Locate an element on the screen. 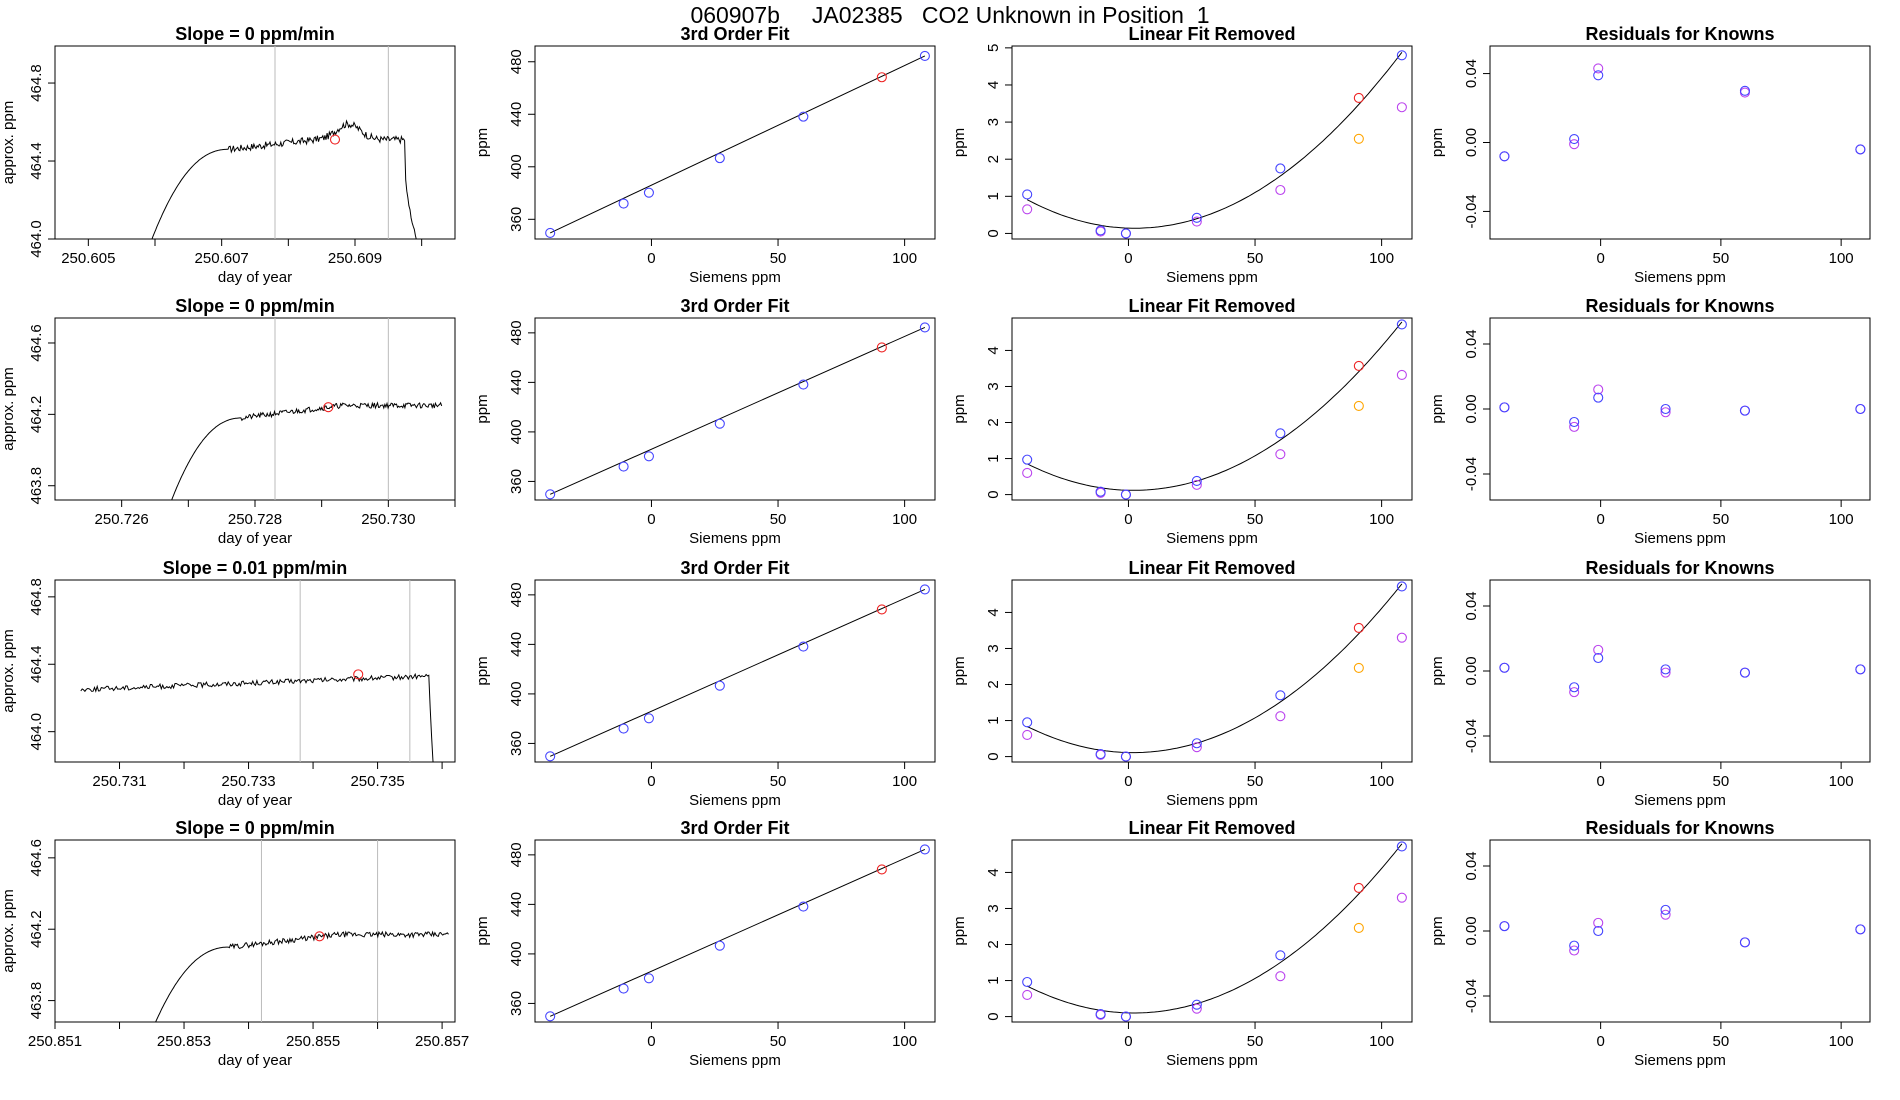  y-tick-label: 4 is located at coordinates (993, 612).